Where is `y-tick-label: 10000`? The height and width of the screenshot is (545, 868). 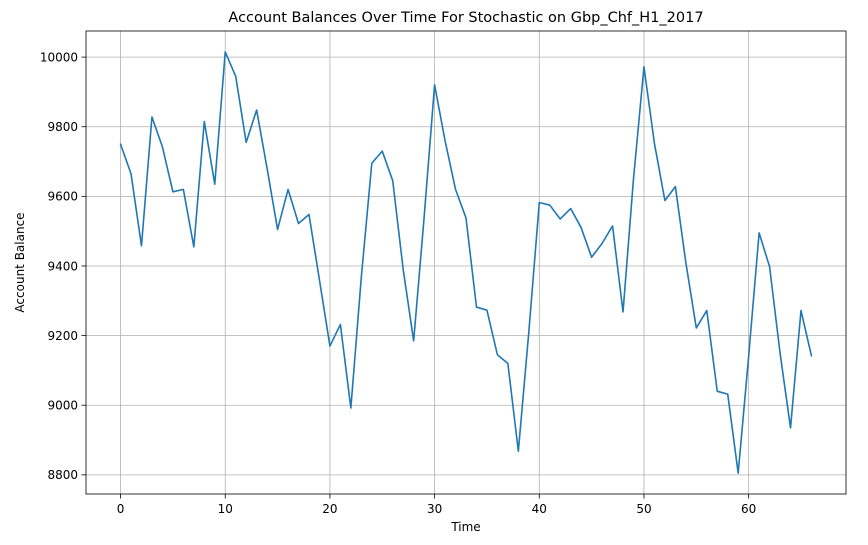 y-tick-label: 10000 is located at coordinates (59, 57).